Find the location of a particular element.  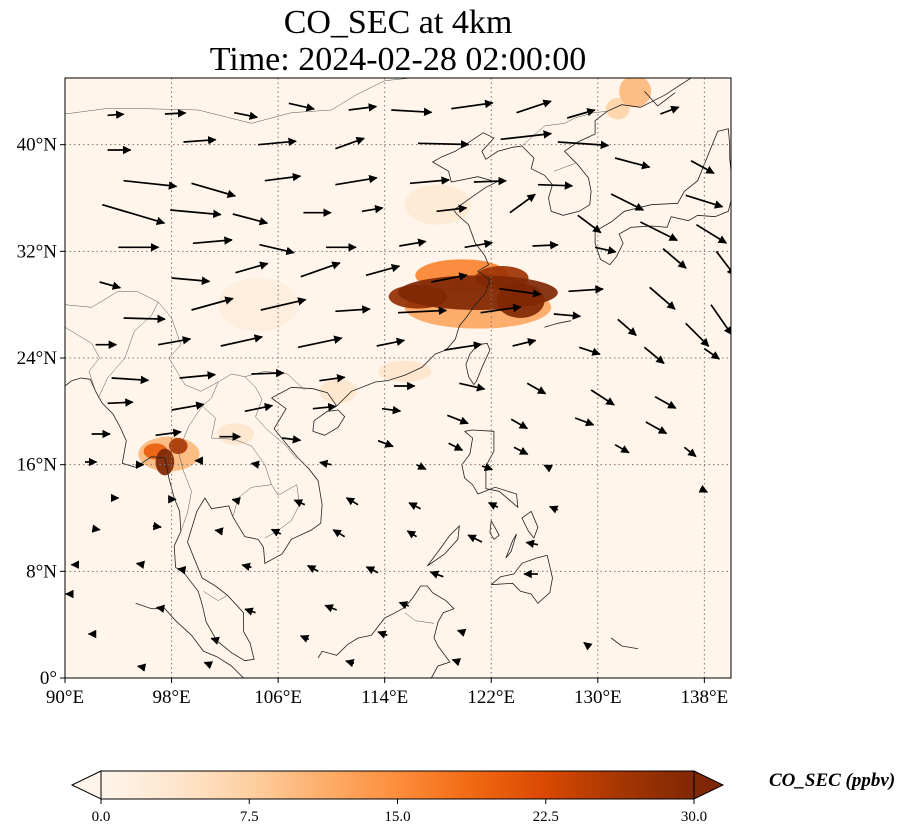

lon-tick-label: 98°E is located at coordinates (171, 697).